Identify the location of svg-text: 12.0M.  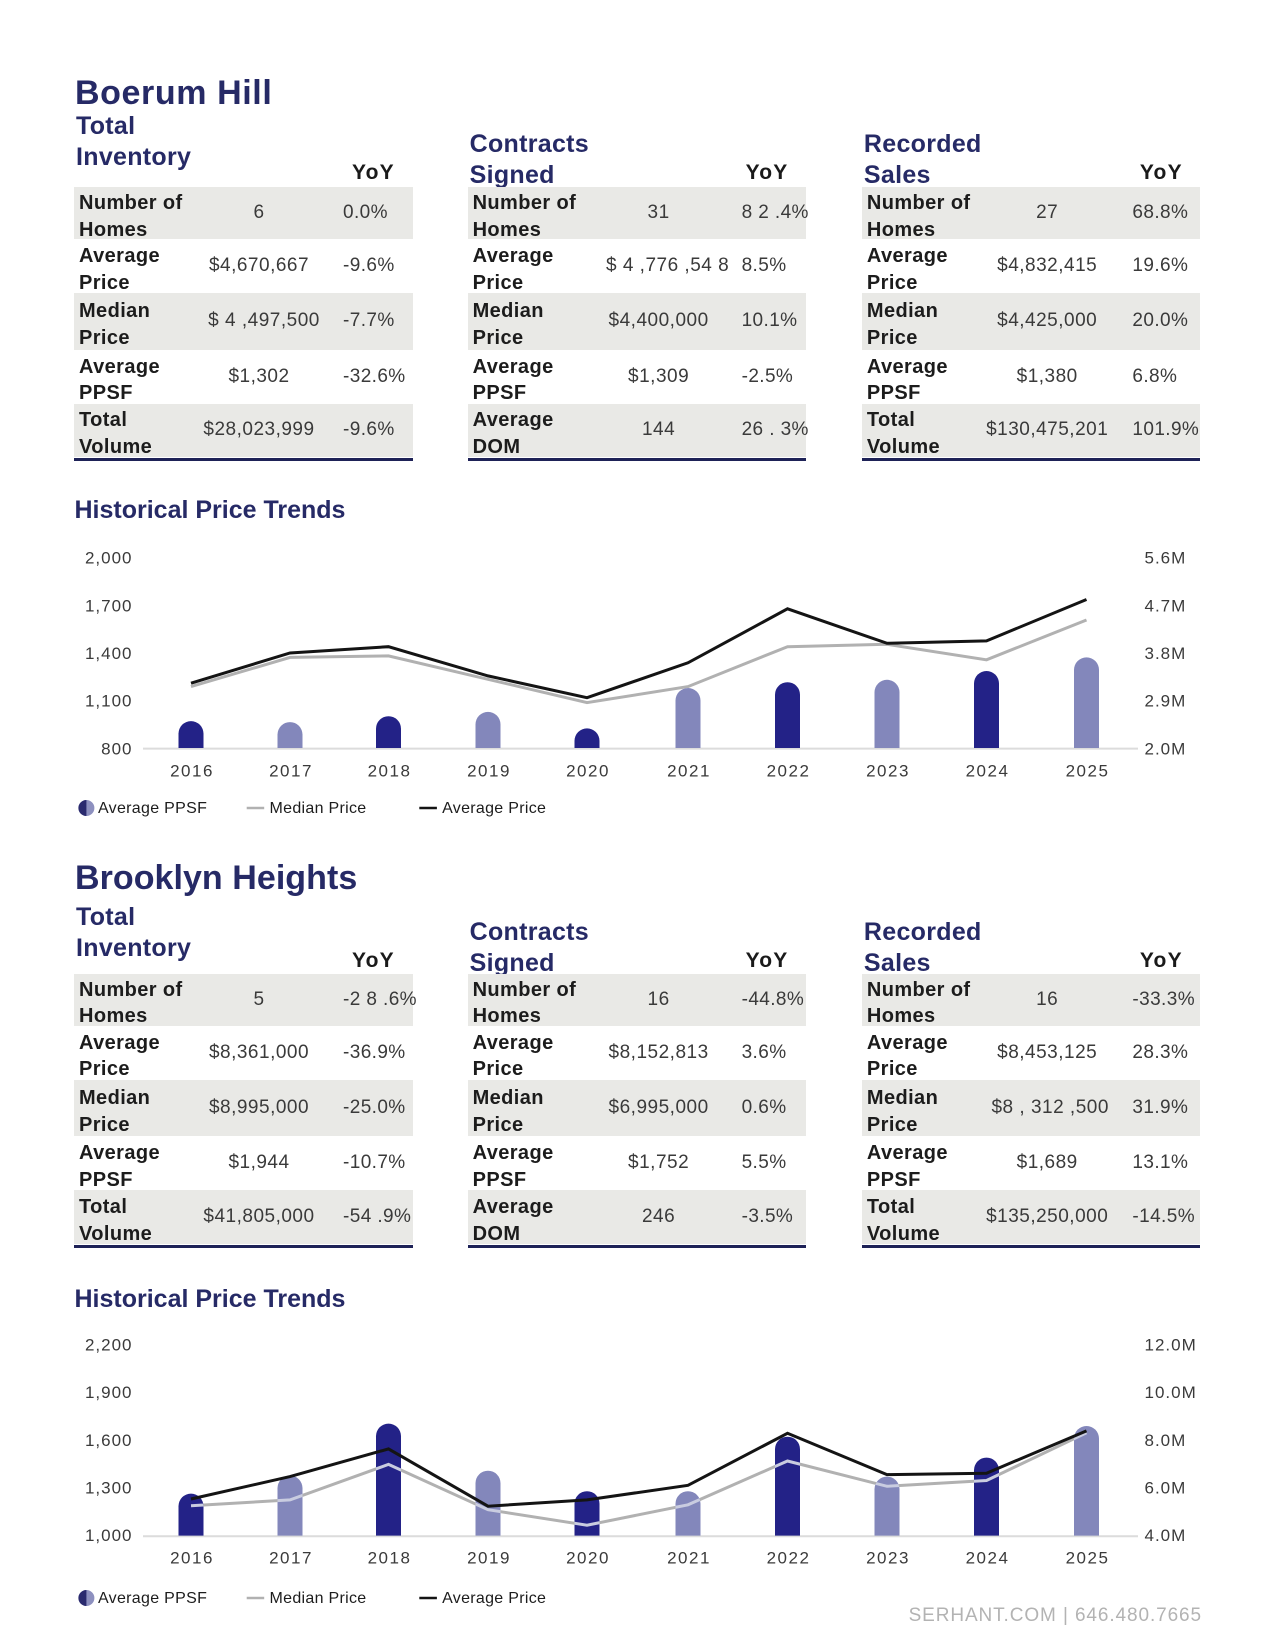
(1171, 1344).